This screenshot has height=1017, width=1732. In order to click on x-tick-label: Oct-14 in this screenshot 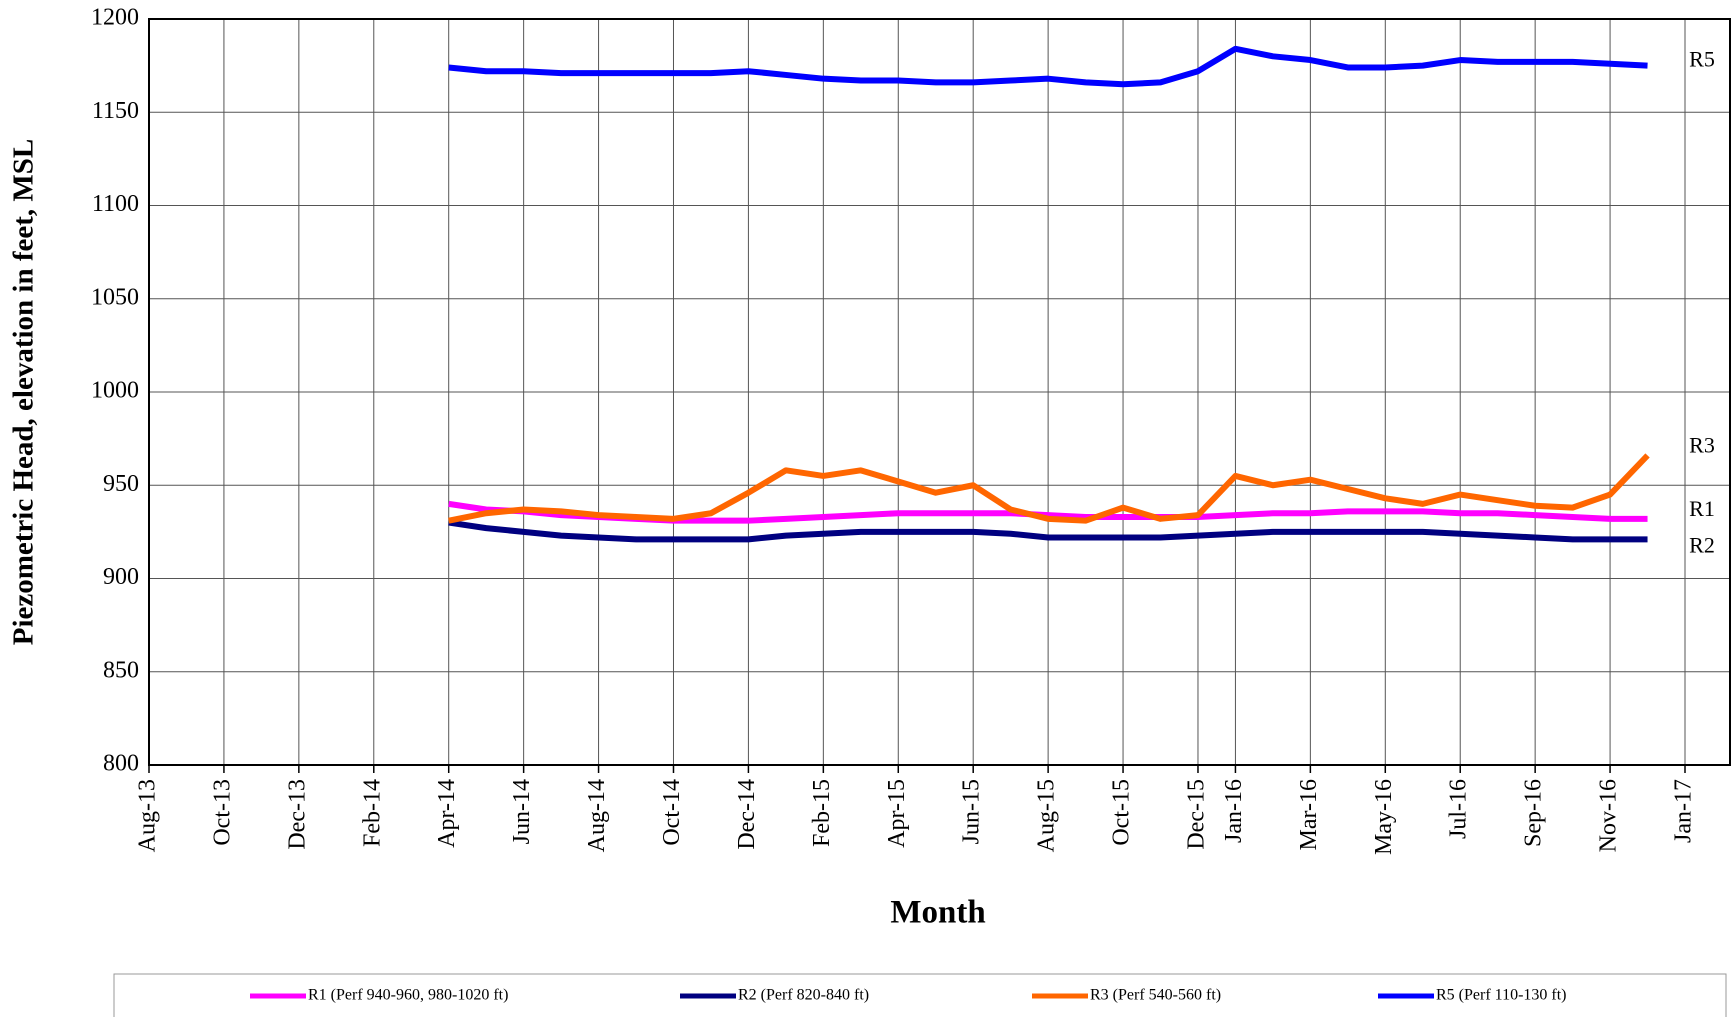, I will do `click(672, 812)`.